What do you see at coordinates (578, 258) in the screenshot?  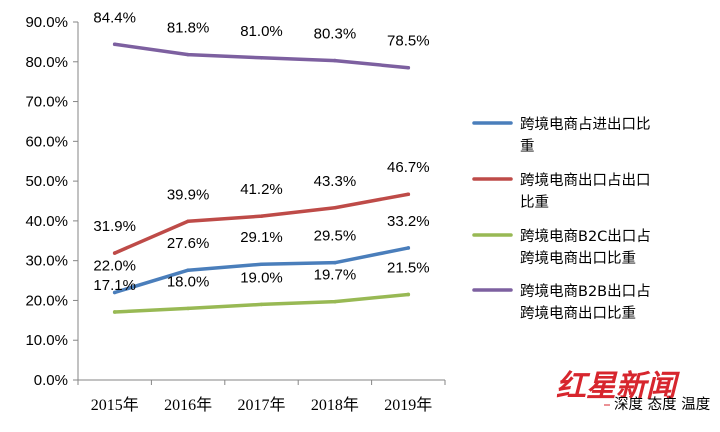 I see `legend-label-3: 跨境电商出口比重` at bounding box center [578, 258].